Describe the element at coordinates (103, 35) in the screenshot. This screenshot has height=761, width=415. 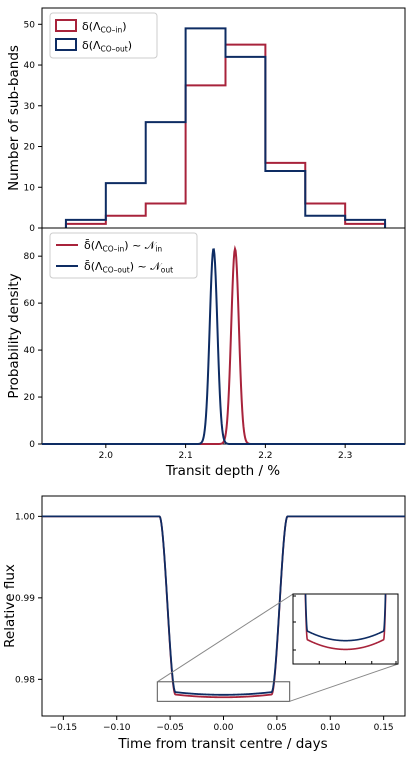
I see `histogram-legend: δ(ΛCO–in) δ(ΛCO–out)` at that location.